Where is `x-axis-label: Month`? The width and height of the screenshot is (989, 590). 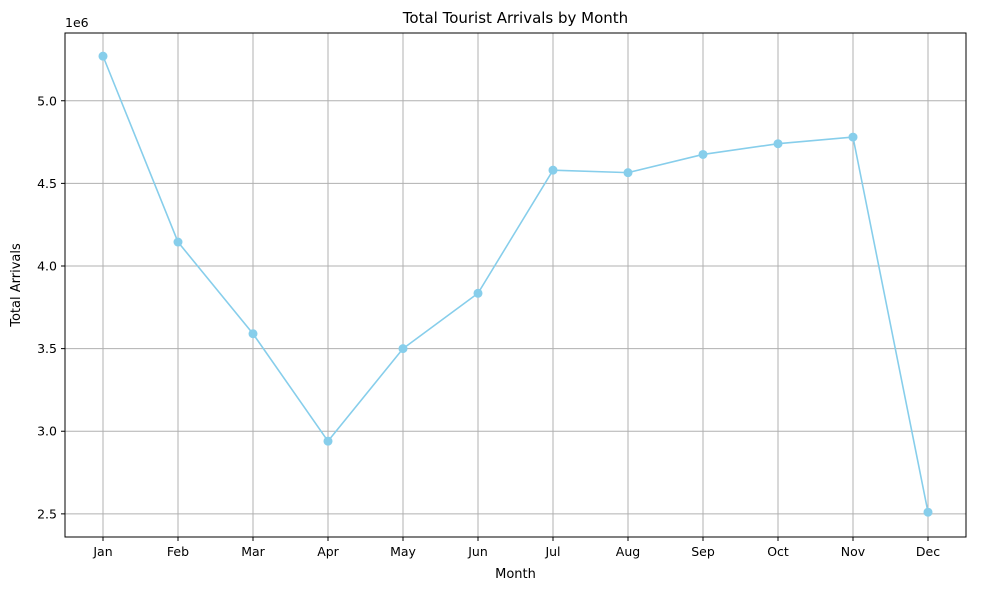
x-axis-label: Month is located at coordinates (515, 574).